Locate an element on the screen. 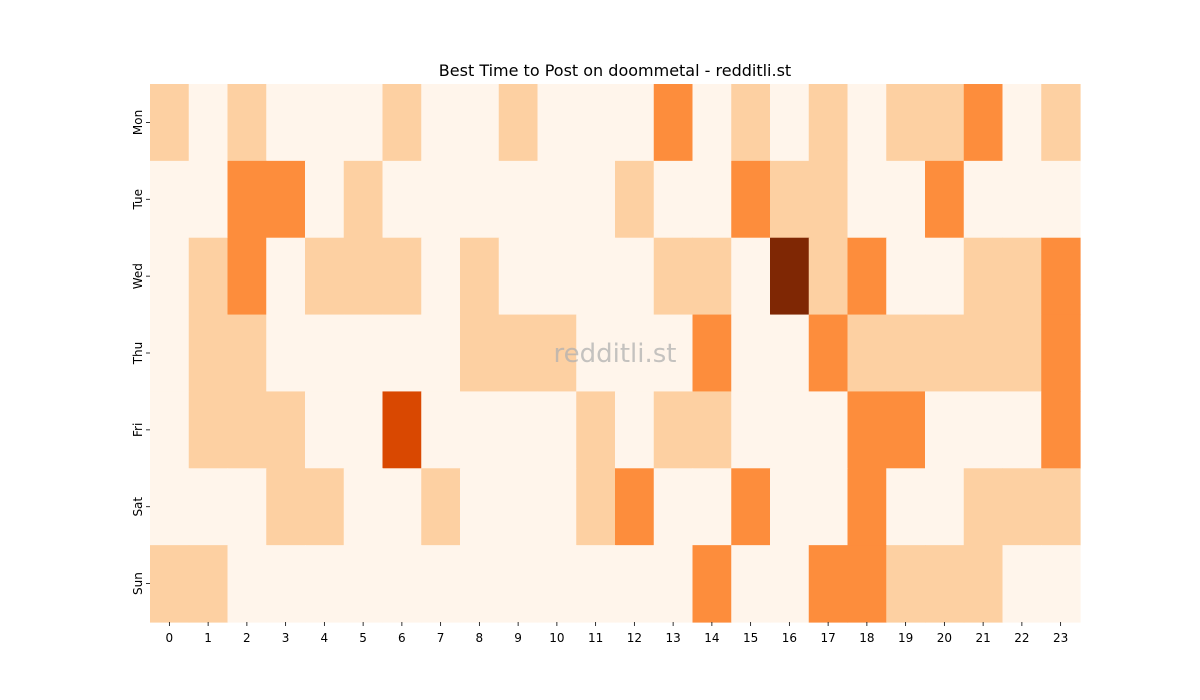 Image resolution: width=1200 pixels, height=700 pixels. x-tick-label: 10 is located at coordinates (556, 638).